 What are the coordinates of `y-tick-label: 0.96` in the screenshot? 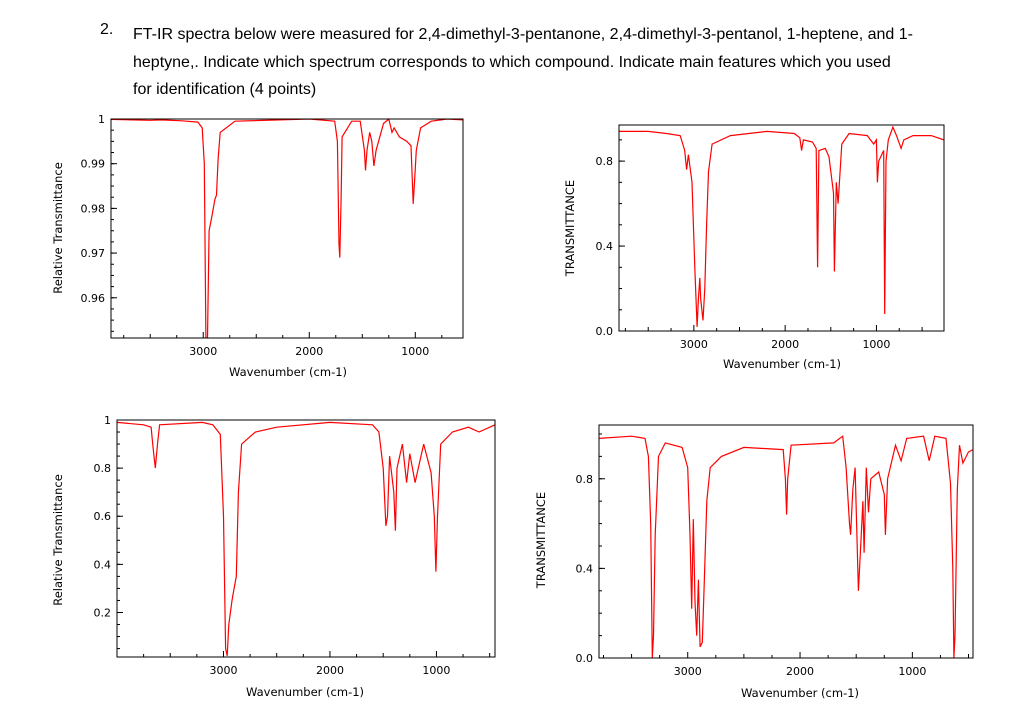 It's located at (93, 298).